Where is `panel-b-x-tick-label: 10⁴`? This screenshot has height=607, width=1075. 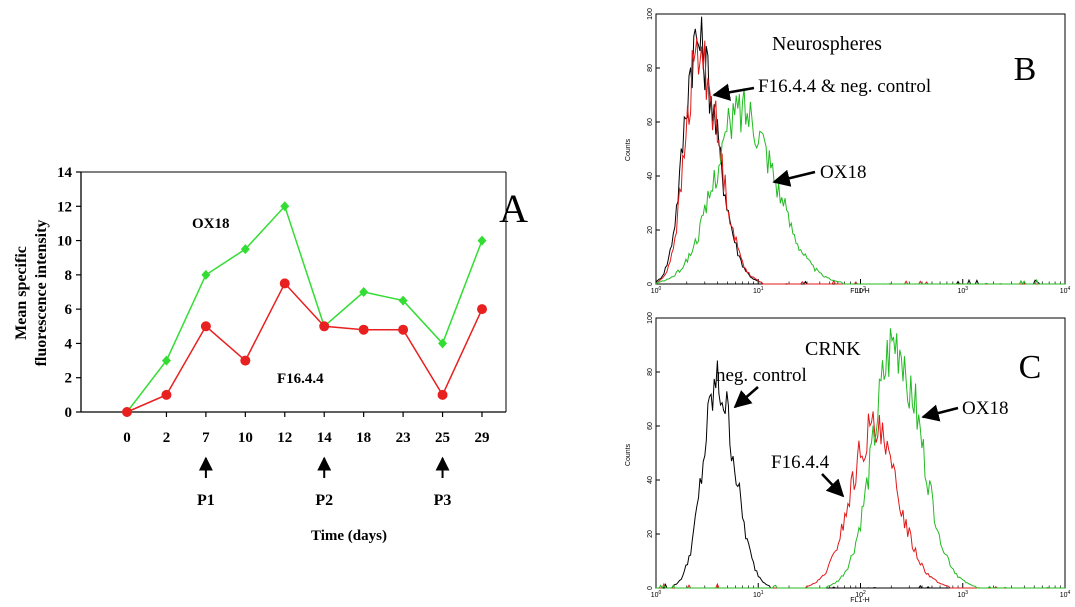 panel-b-x-tick-label: 10⁴ is located at coordinates (1065, 290).